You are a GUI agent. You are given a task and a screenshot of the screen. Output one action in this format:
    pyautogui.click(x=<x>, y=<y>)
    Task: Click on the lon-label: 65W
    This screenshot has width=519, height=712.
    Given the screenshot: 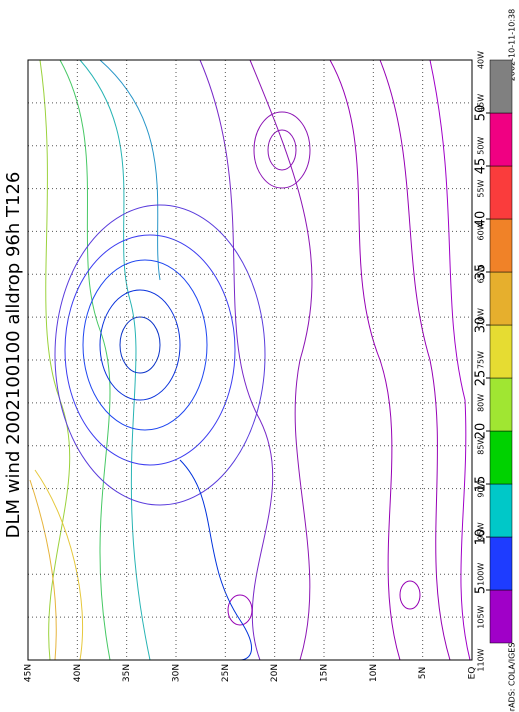 What is the action you would take?
    pyautogui.click(x=481, y=274)
    